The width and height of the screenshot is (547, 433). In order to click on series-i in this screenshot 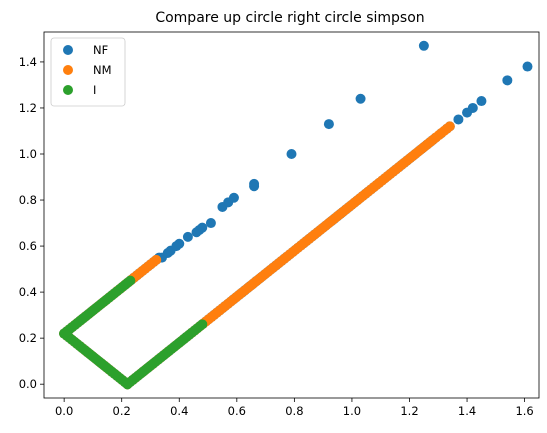, I will do `click(133, 332)`.